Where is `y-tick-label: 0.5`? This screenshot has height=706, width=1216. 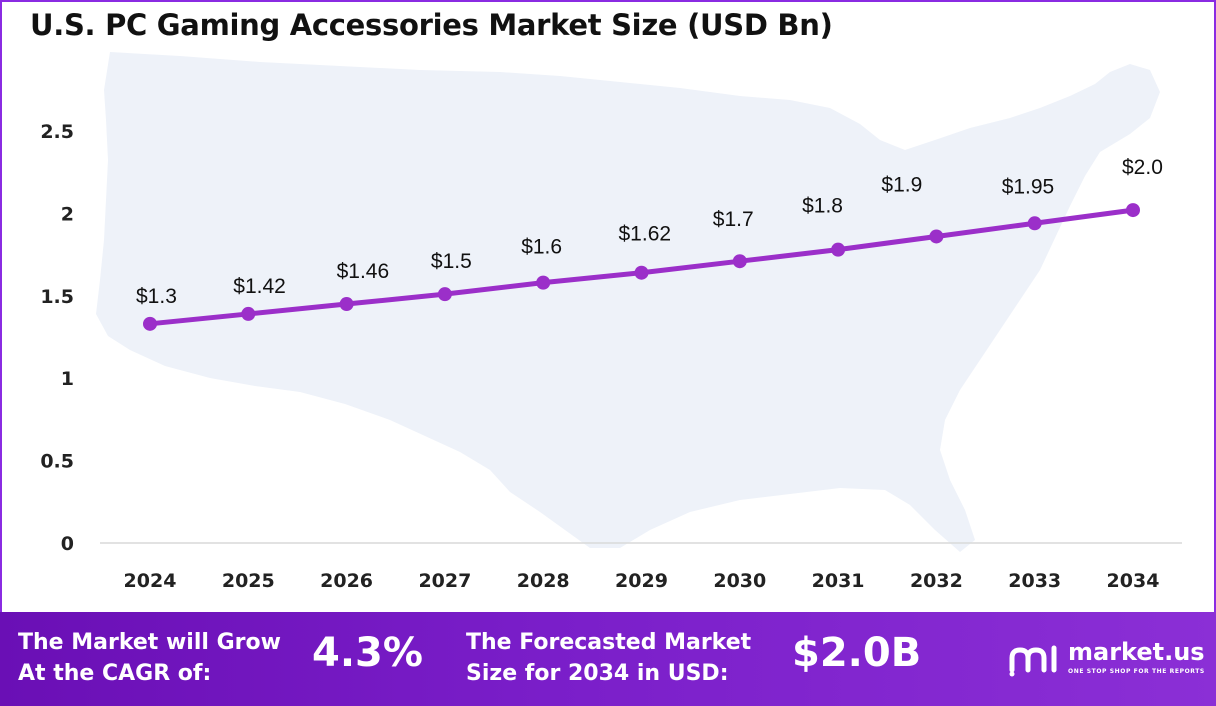
y-tick-label: 0.5 is located at coordinates (57, 462).